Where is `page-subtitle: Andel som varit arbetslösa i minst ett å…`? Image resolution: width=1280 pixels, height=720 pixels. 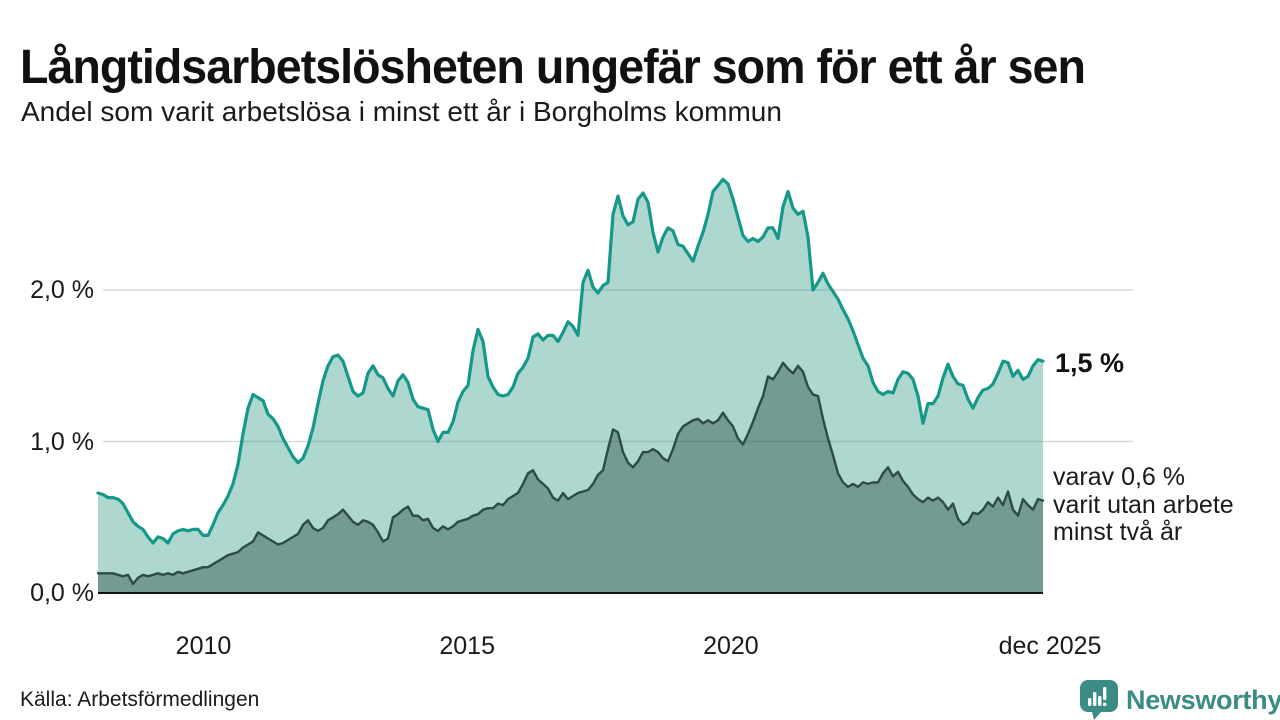
page-subtitle: Andel som varit arbetslösa i minst ett å… is located at coordinates (401, 111).